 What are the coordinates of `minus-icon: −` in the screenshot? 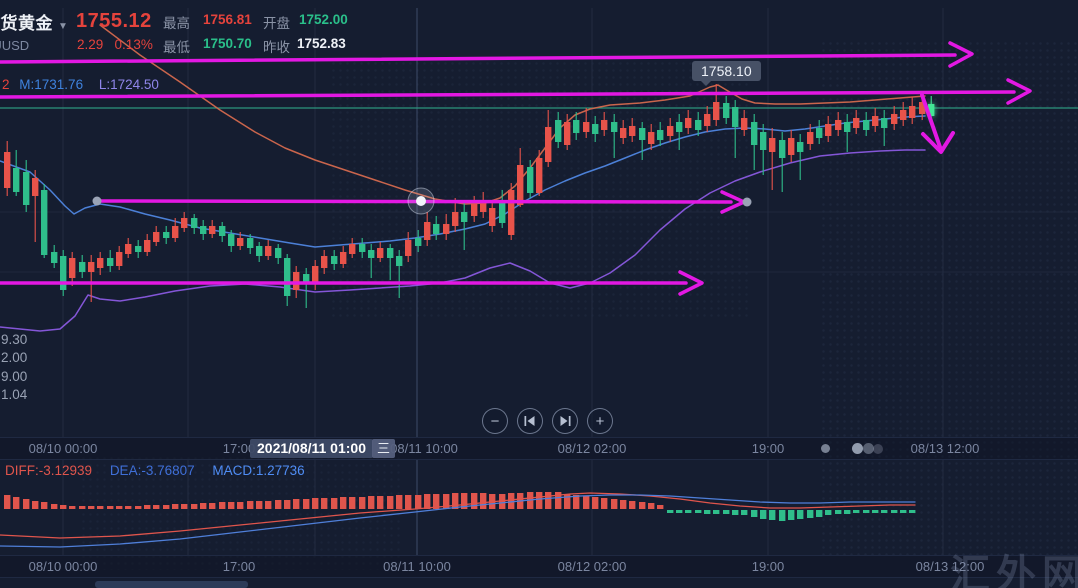 It's located at (495, 421).